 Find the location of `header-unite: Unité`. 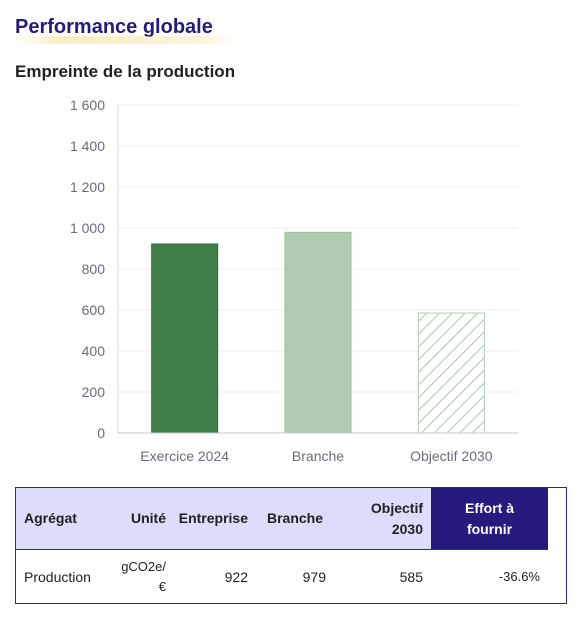

header-unite: Unité is located at coordinates (139, 518).